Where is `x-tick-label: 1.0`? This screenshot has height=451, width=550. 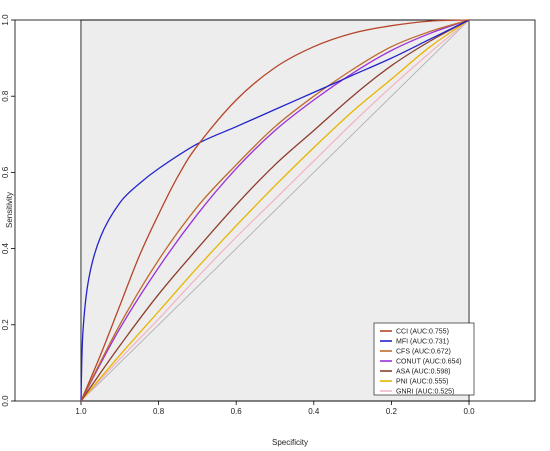 x-tick-label: 1.0 is located at coordinates (81, 411).